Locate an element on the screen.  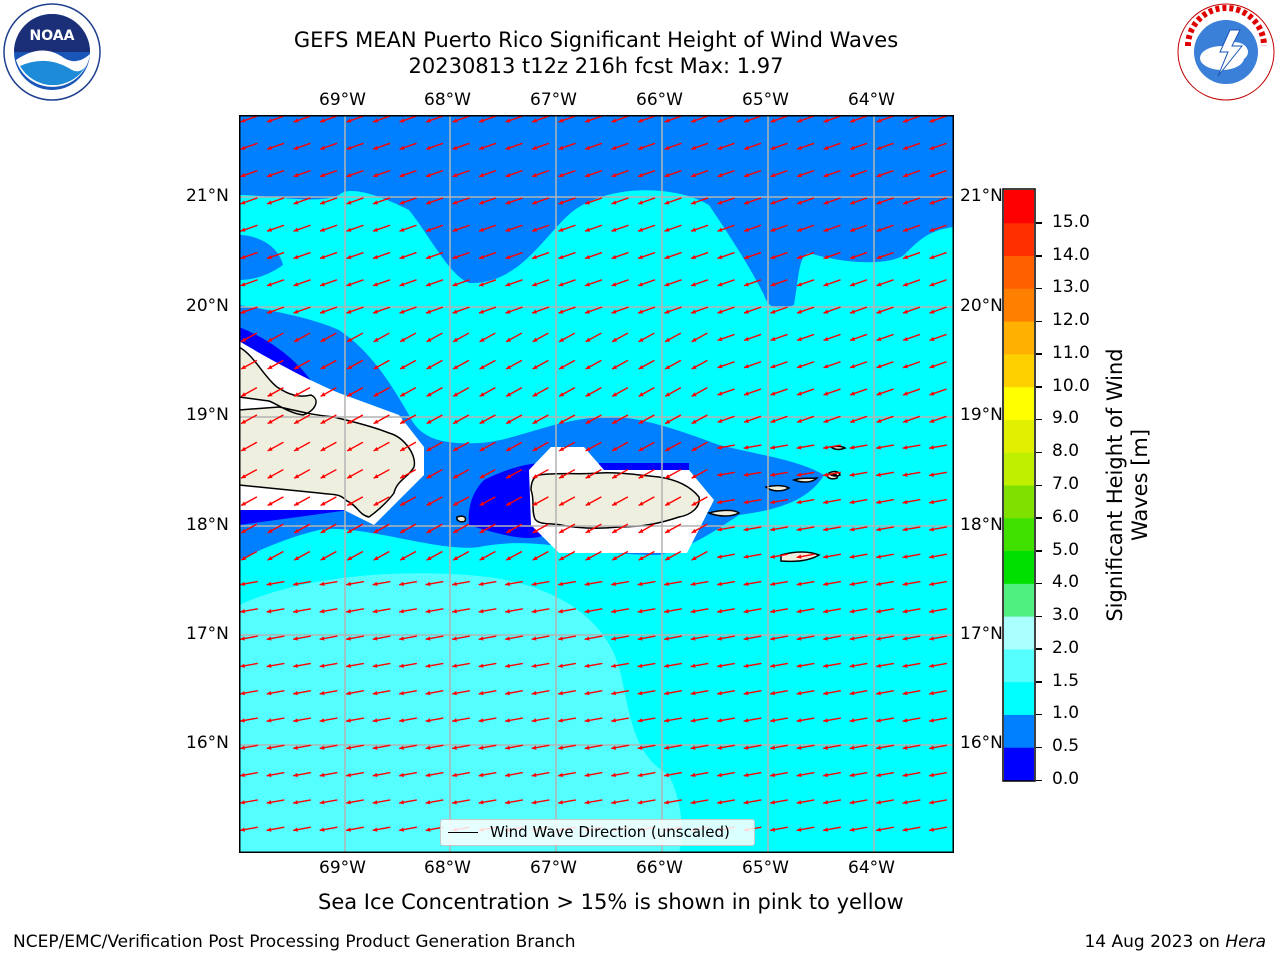
colorbar-tick-label: 0.5 is located at coordinates (1066, 746).